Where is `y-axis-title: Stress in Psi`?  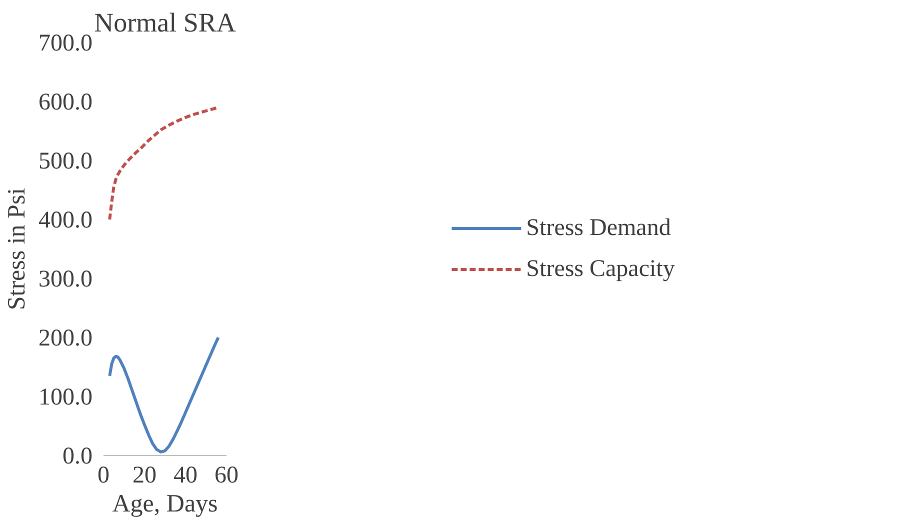 y-axis-title: Stress in Psi is located at coordinates (17, 249).